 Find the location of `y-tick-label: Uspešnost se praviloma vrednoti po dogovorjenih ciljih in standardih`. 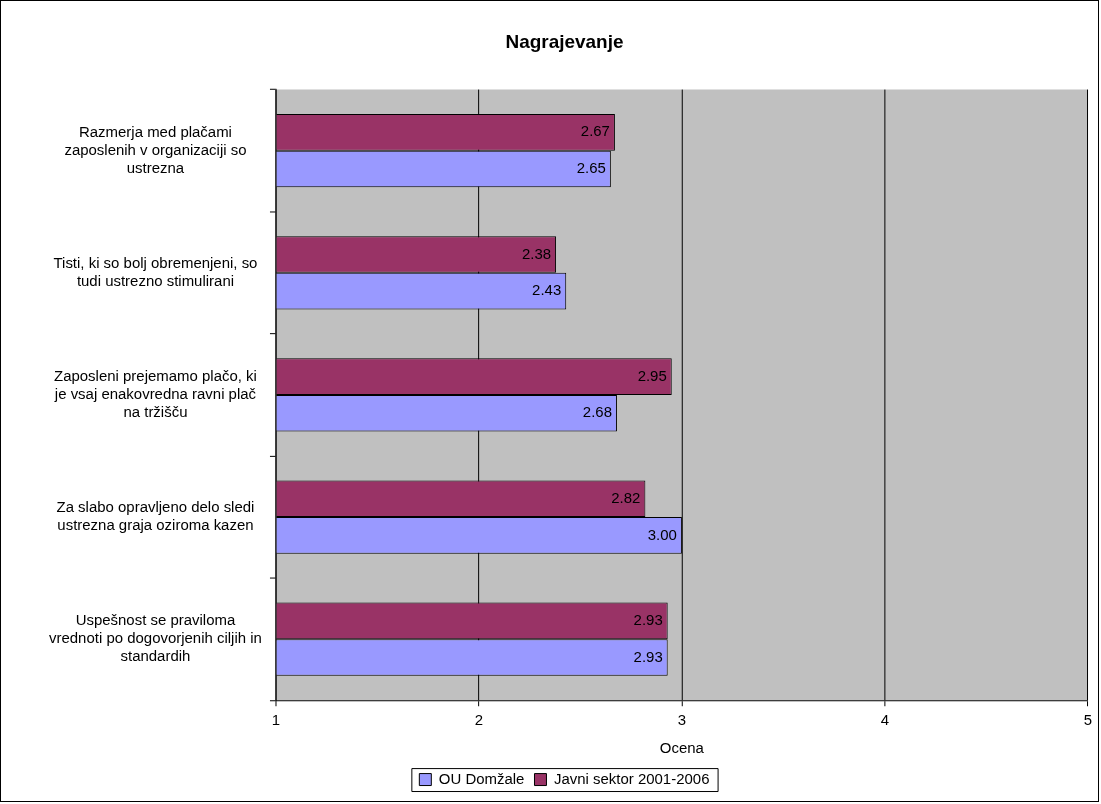

y-tick-label: Uspešnost se praviloma vrednoti po dogovorjenih ciljih in standardih is located at coordinates (155, 638).